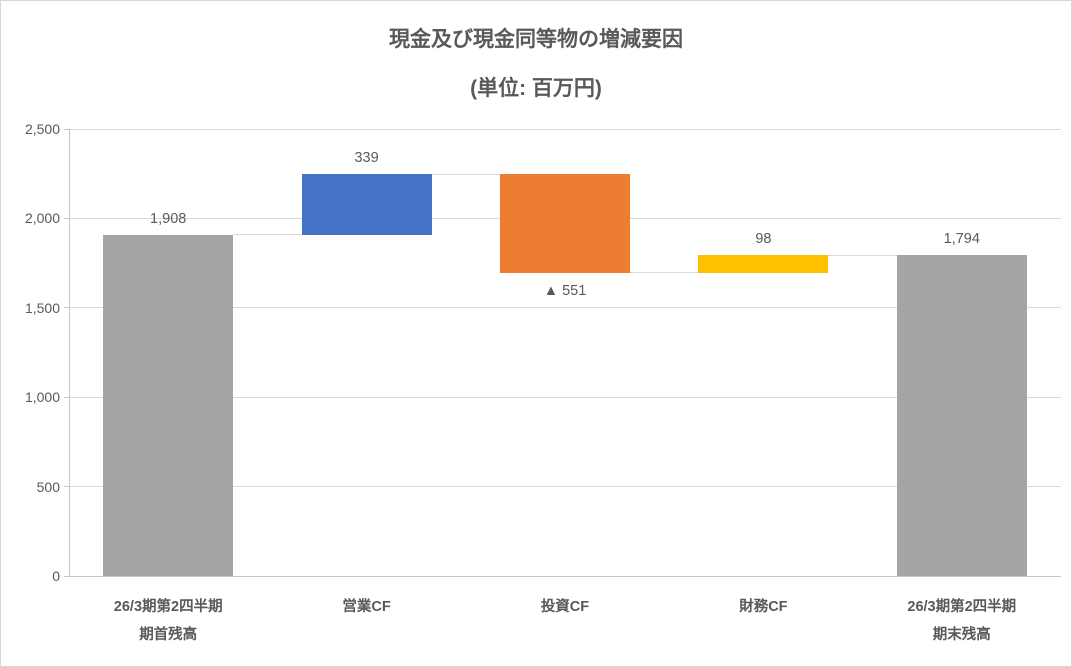 The width and height of the screenshot is (1072, 667). I want to click on x-axis-category-label: 26/3期第2四半期 期首残高, so click(168, 621).